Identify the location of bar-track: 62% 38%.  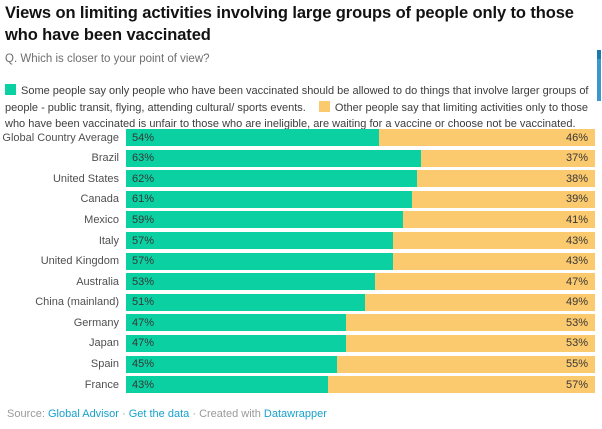
(360, 179).